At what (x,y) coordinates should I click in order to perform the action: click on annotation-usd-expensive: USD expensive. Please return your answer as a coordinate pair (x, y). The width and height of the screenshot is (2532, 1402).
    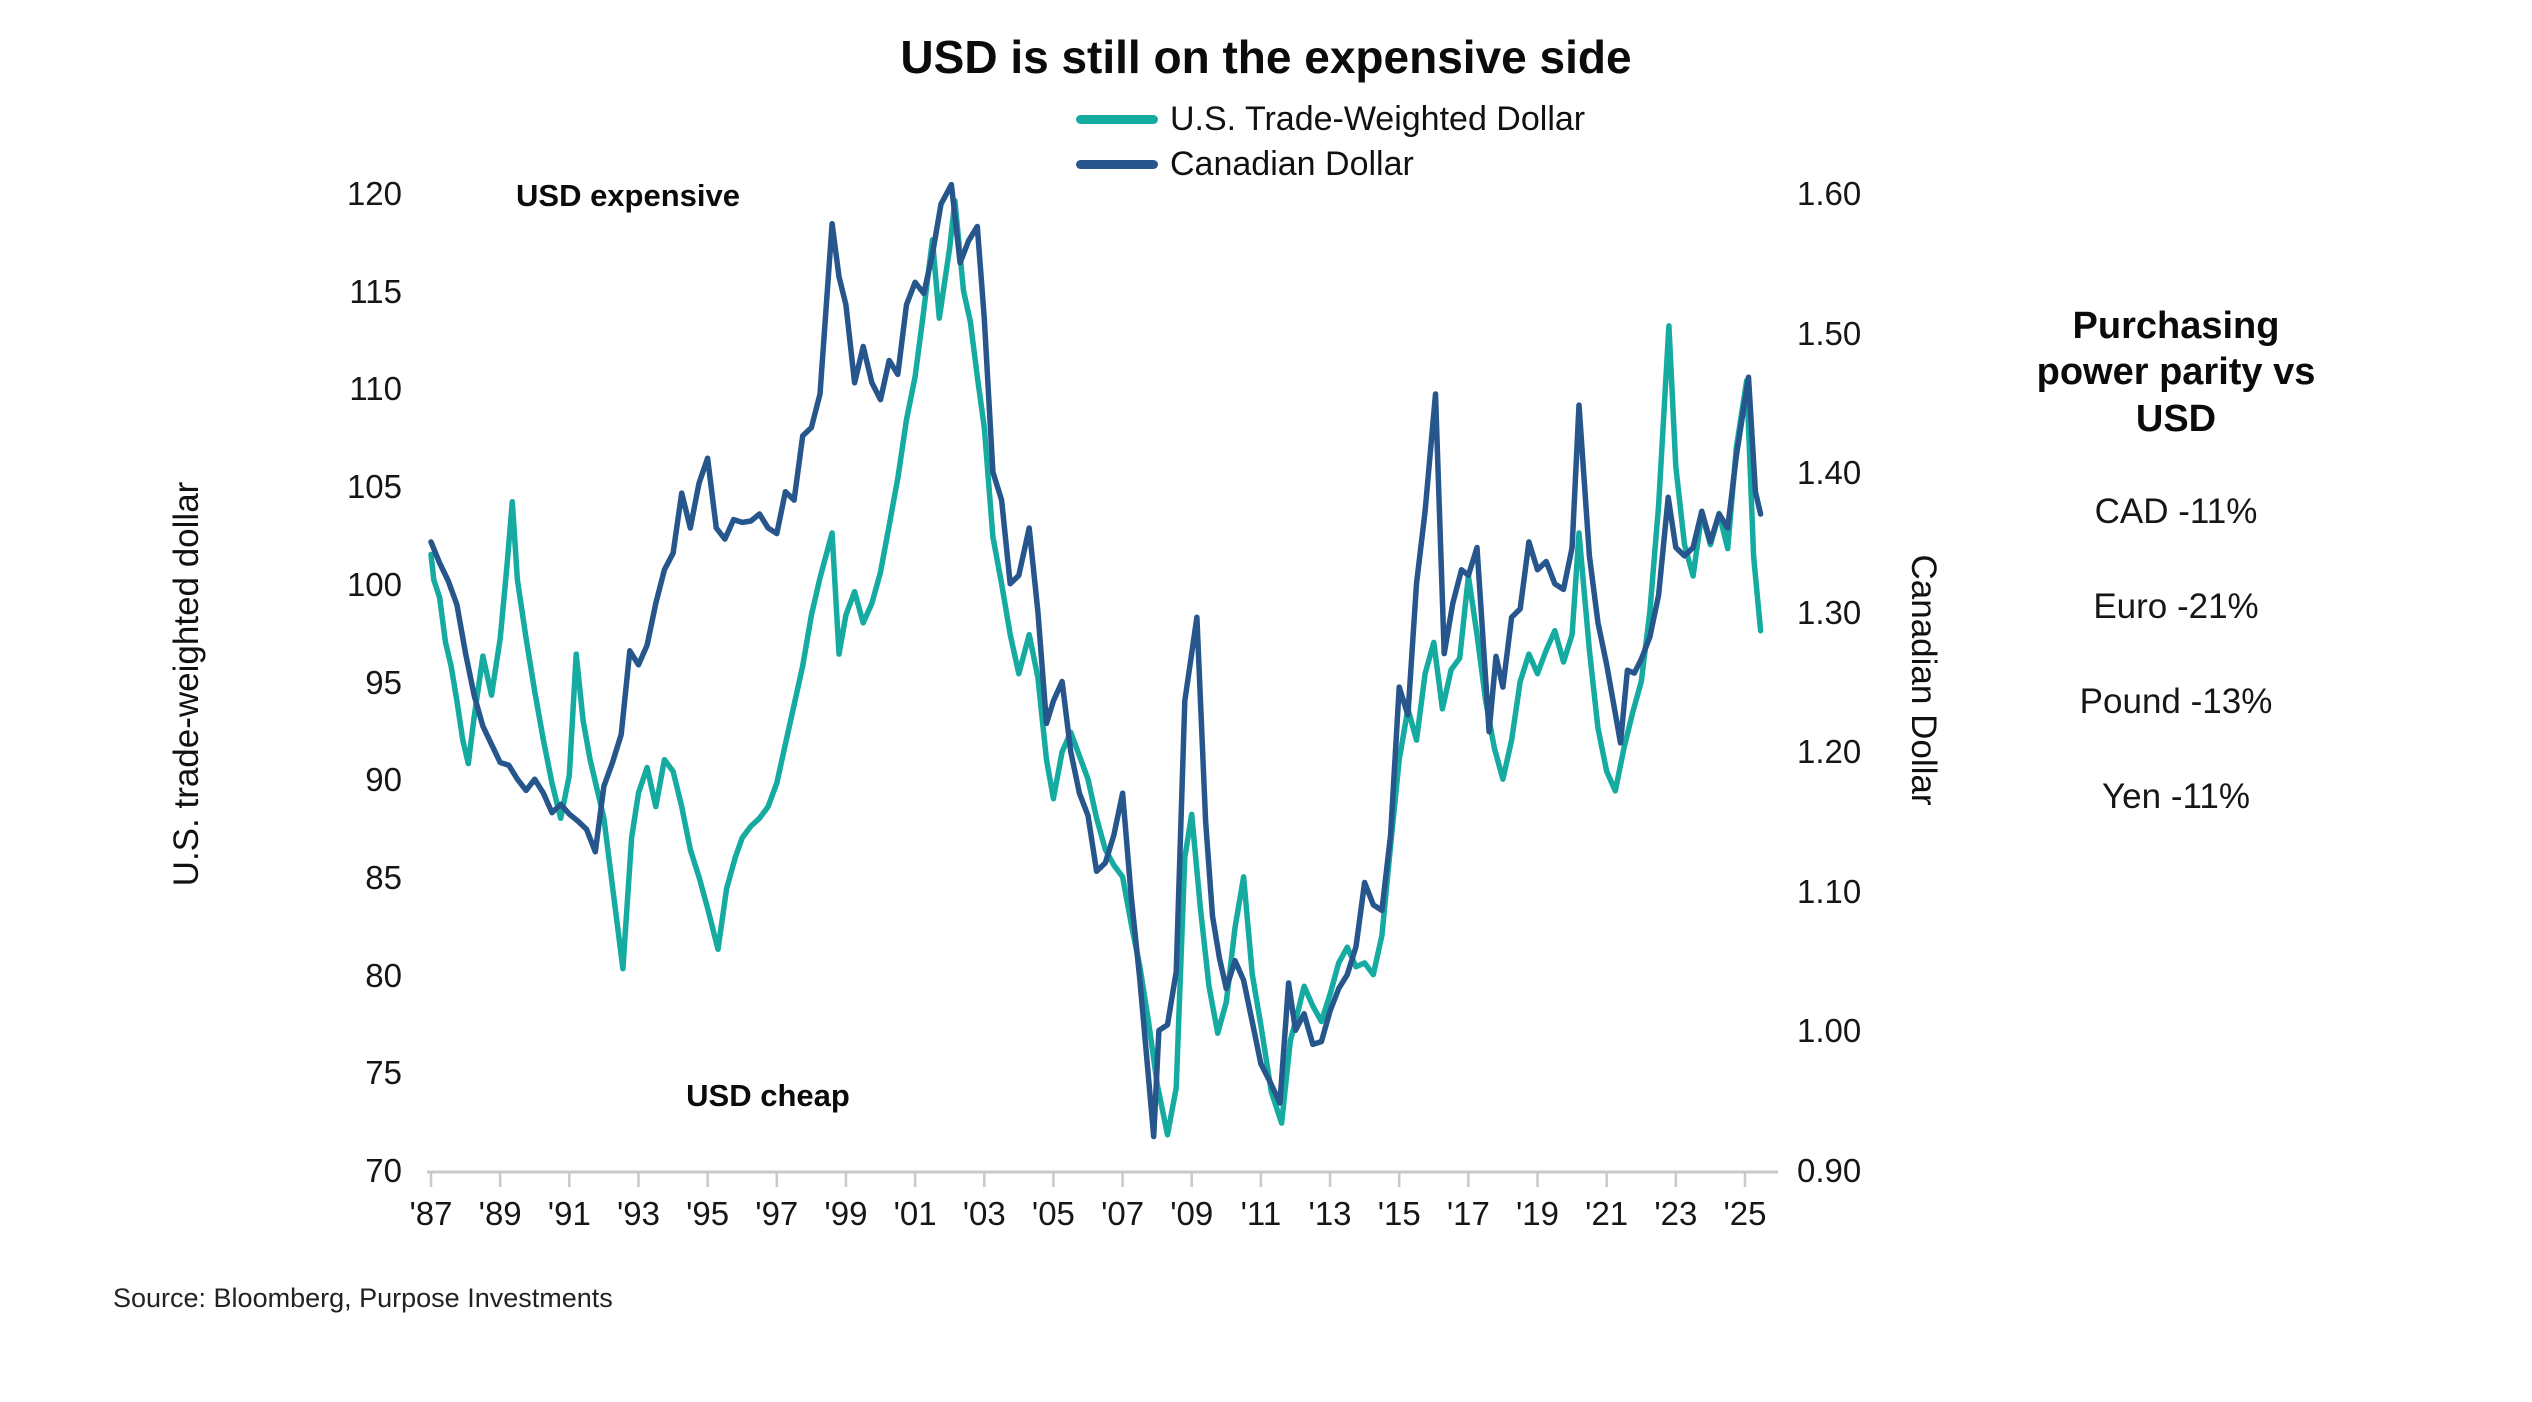
    Looking at the image, I should click on (628, 195).